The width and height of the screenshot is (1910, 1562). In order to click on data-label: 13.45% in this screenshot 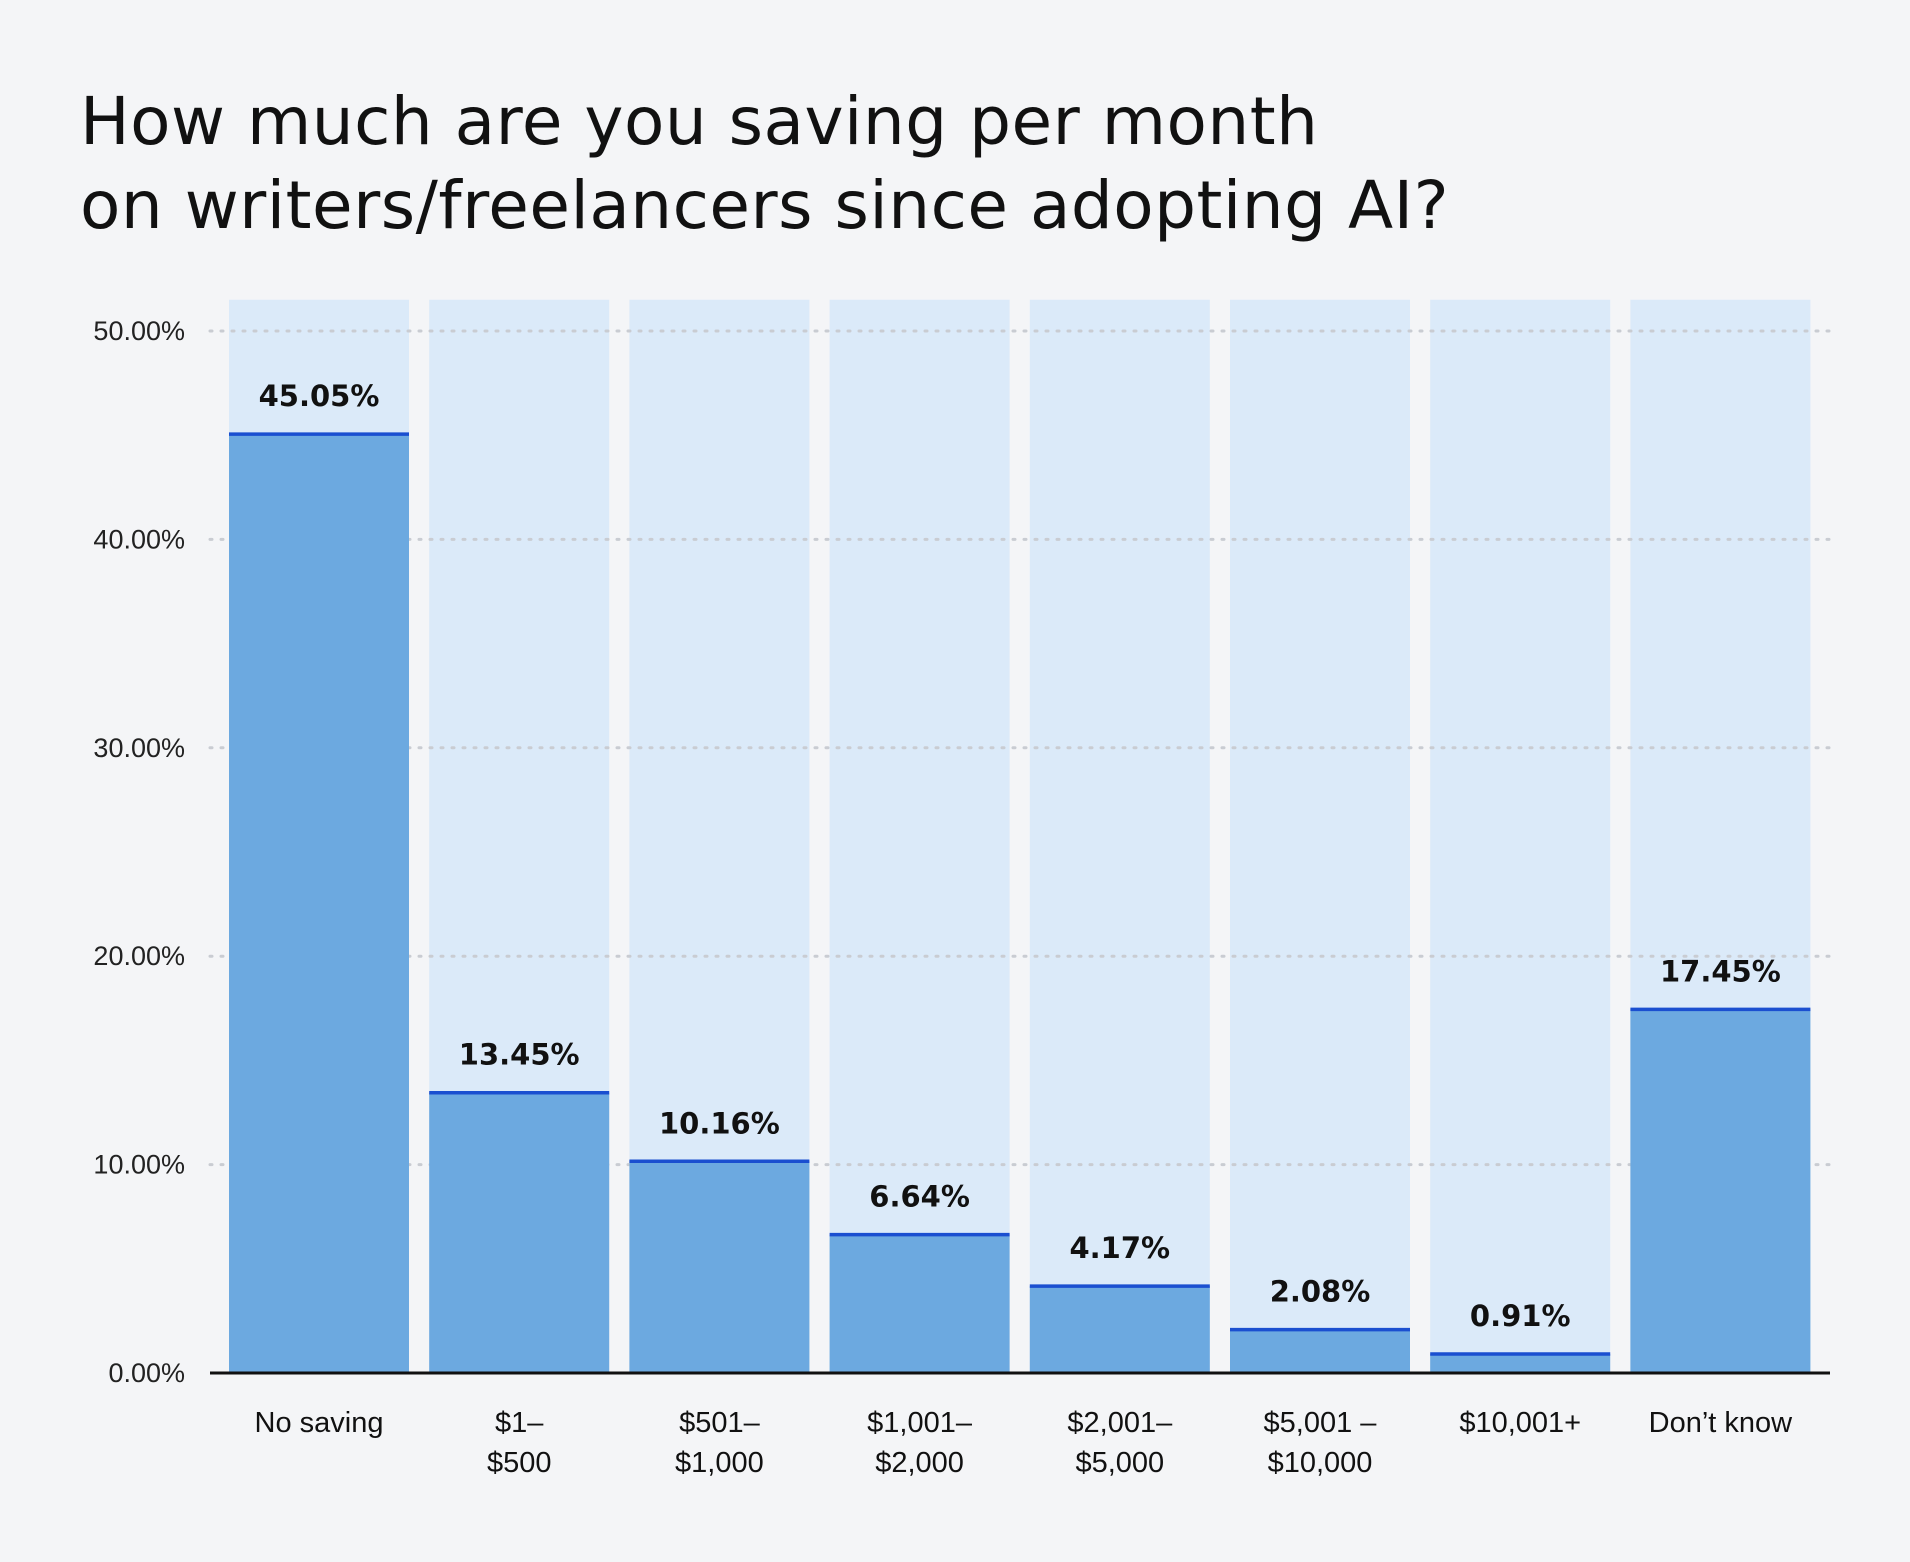, I will do `click(519, 1055)`.